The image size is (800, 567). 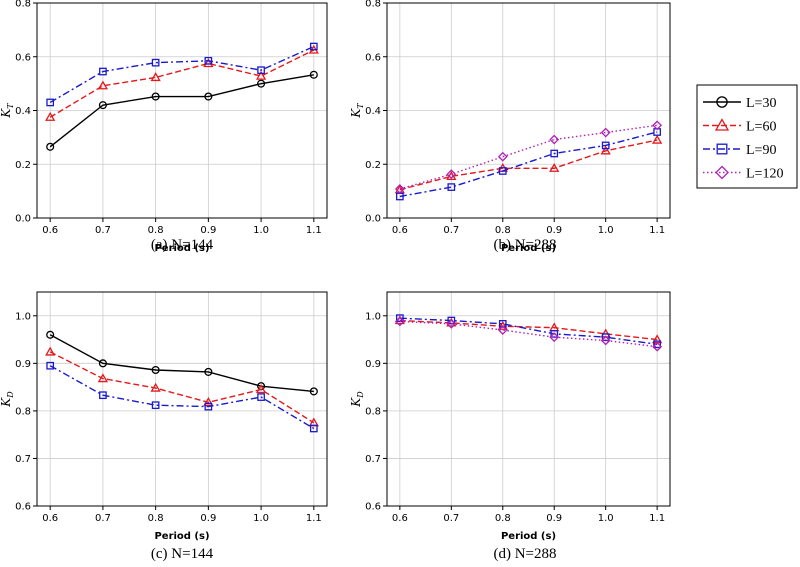 I want to click on legend-entry-l-90: L=90, so click(x=739, y=150).